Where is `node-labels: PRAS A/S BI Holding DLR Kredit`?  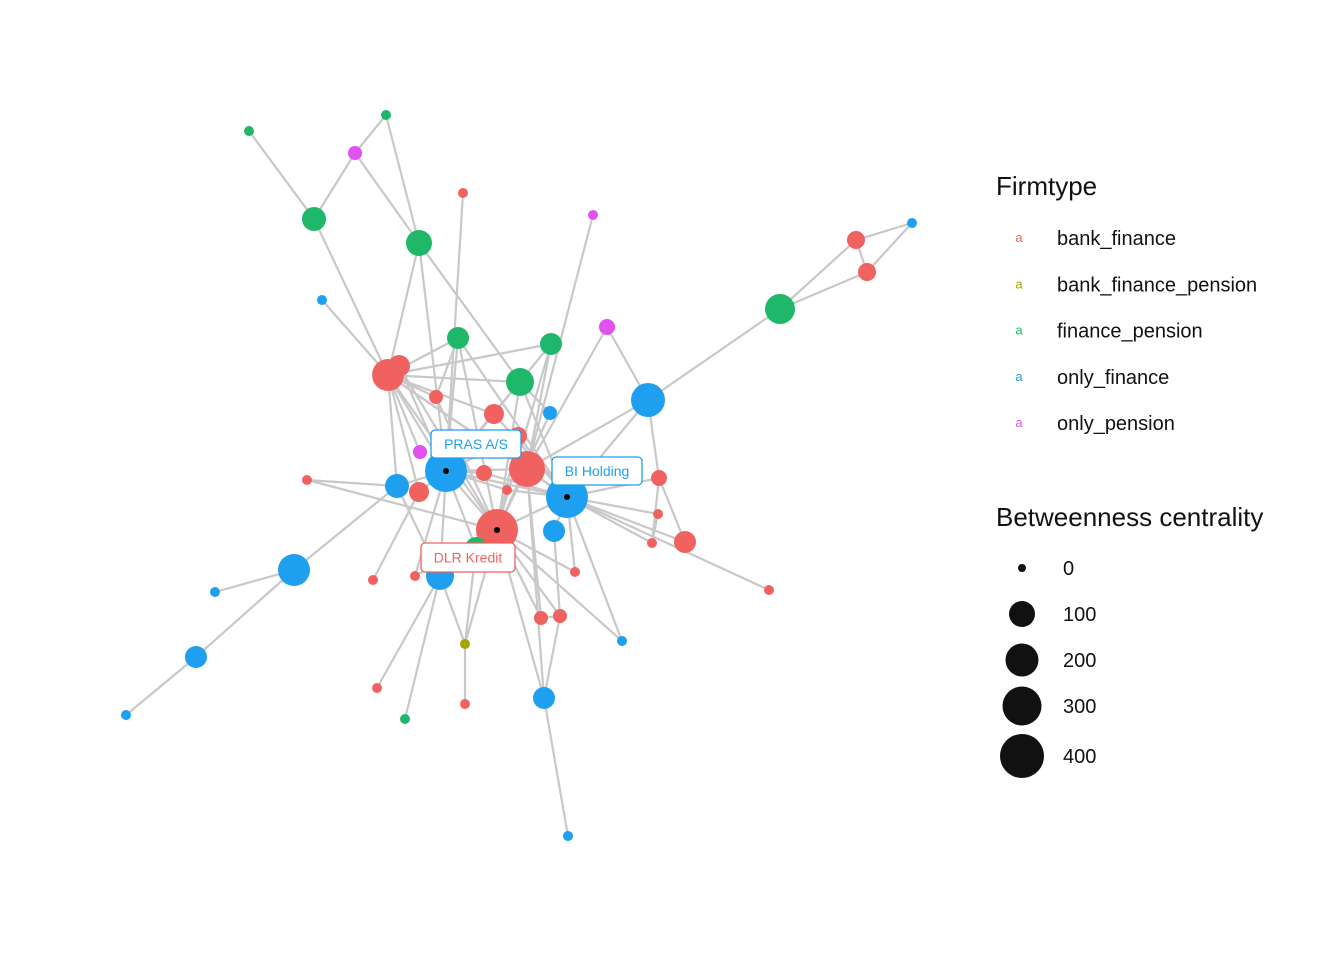
node-labels: PRAS A/S BI Holding DLR Kredit is located at coordinates (531, 501).